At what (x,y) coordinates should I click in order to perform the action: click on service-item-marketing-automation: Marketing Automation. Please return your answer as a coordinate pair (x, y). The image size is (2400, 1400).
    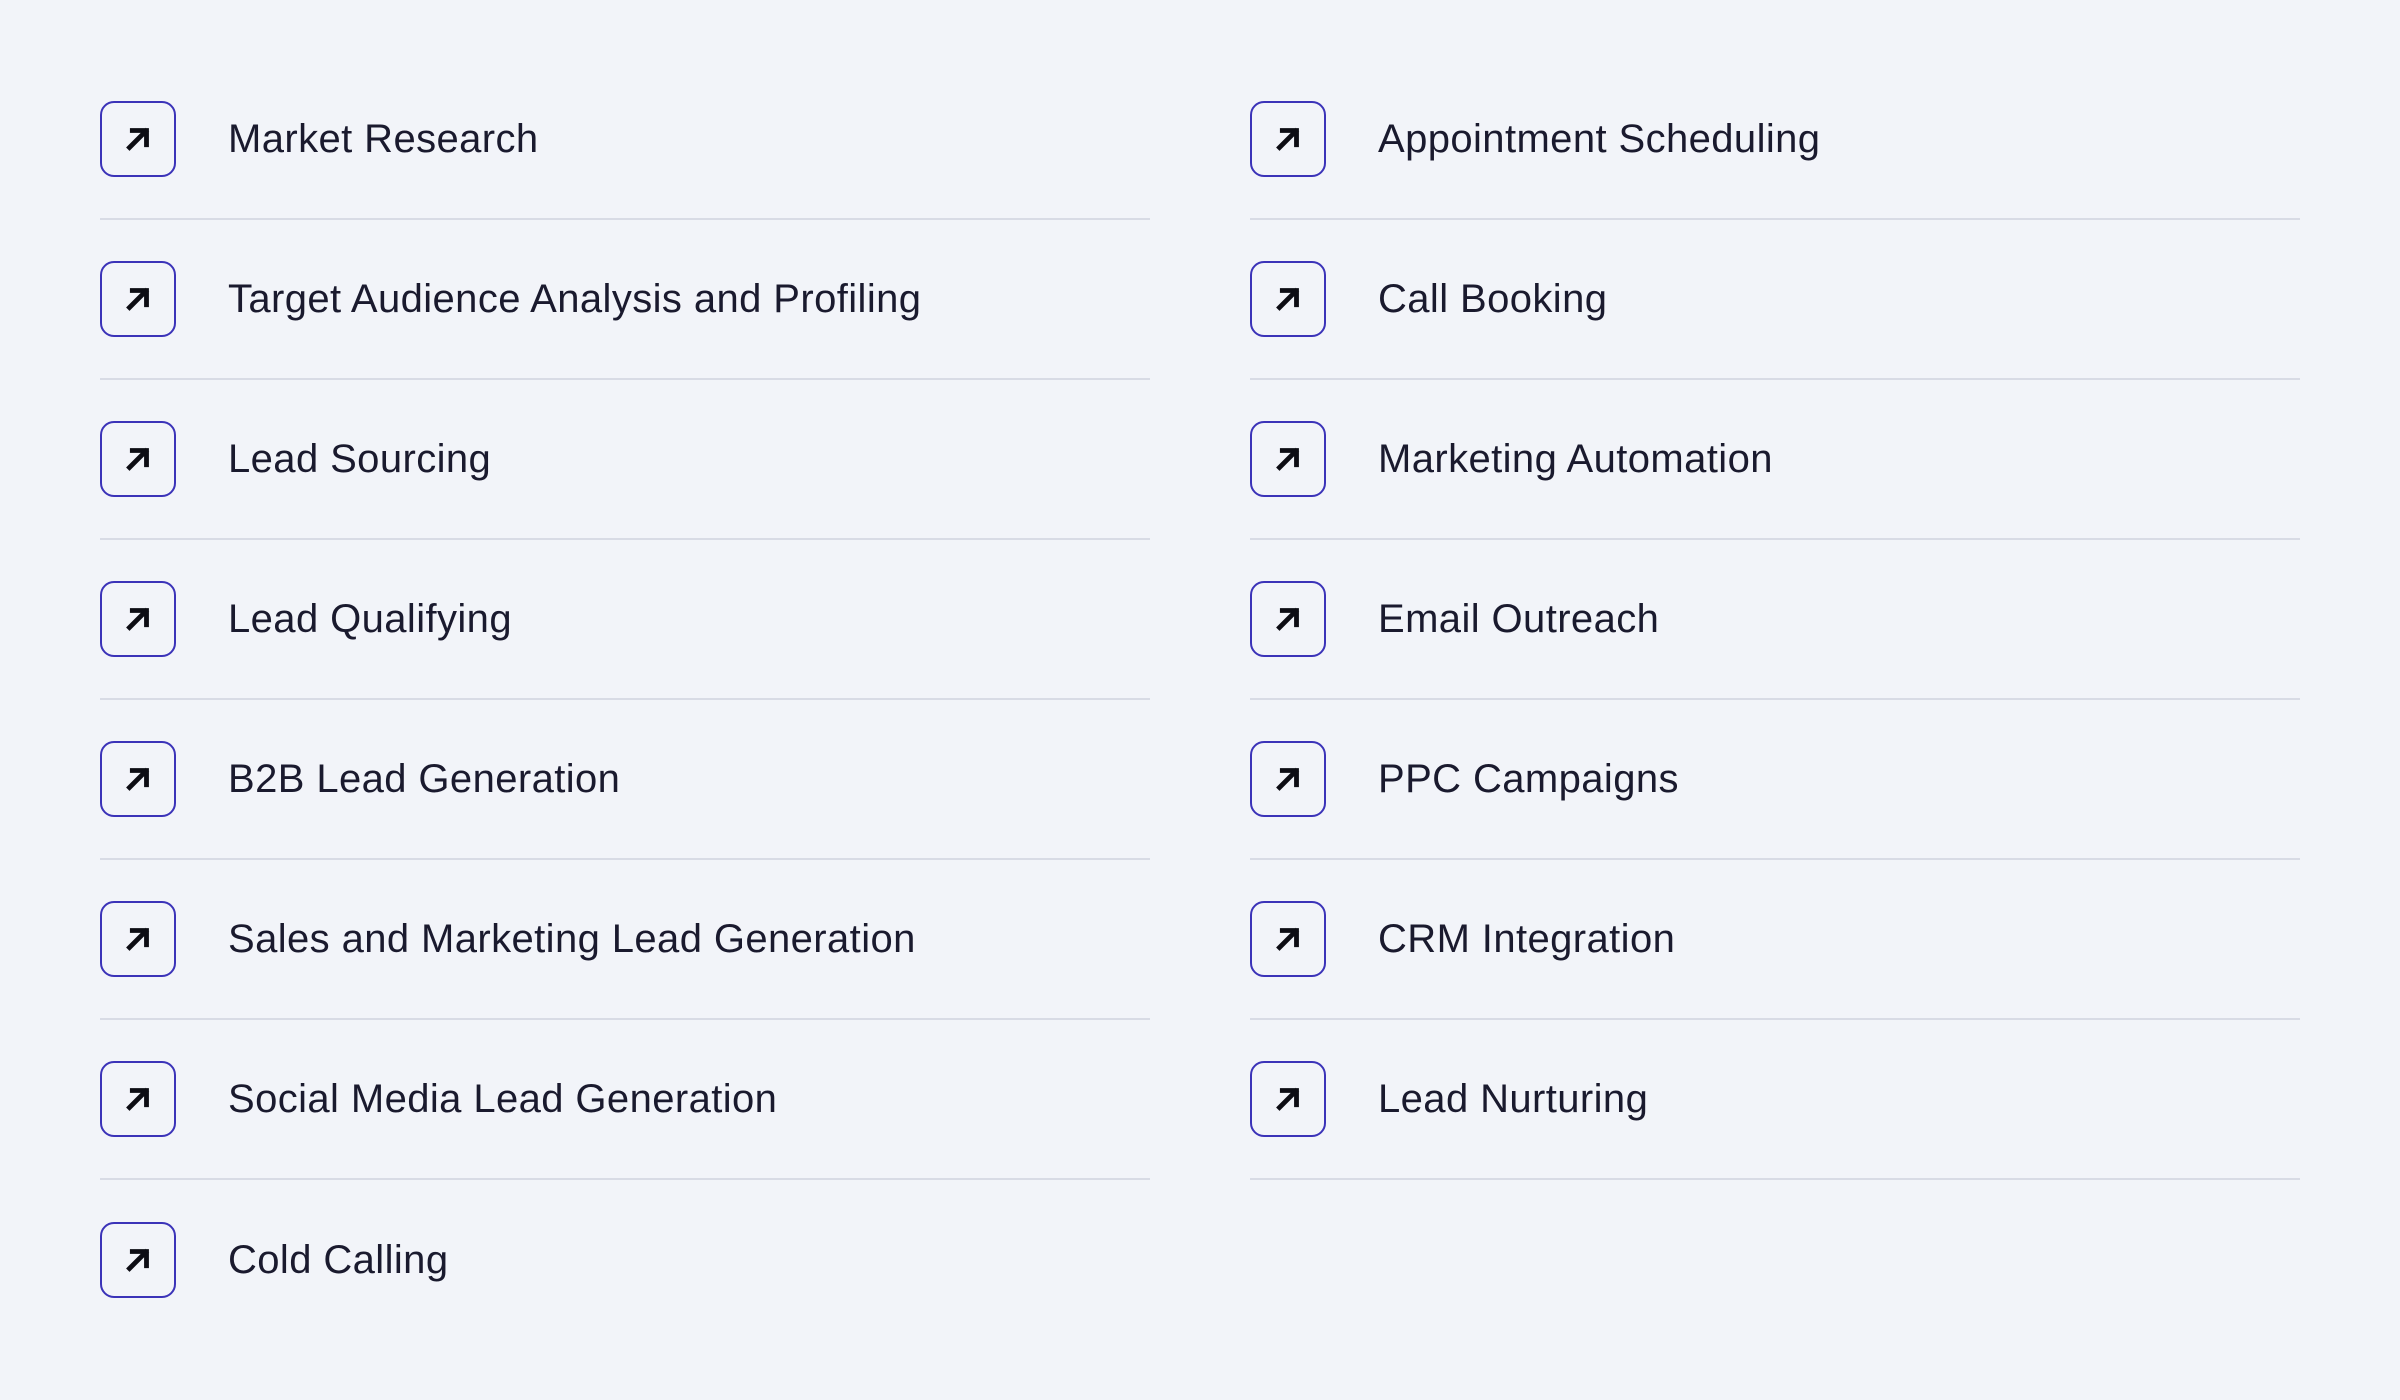
    Looking at the image, I should click on (1775, 460).